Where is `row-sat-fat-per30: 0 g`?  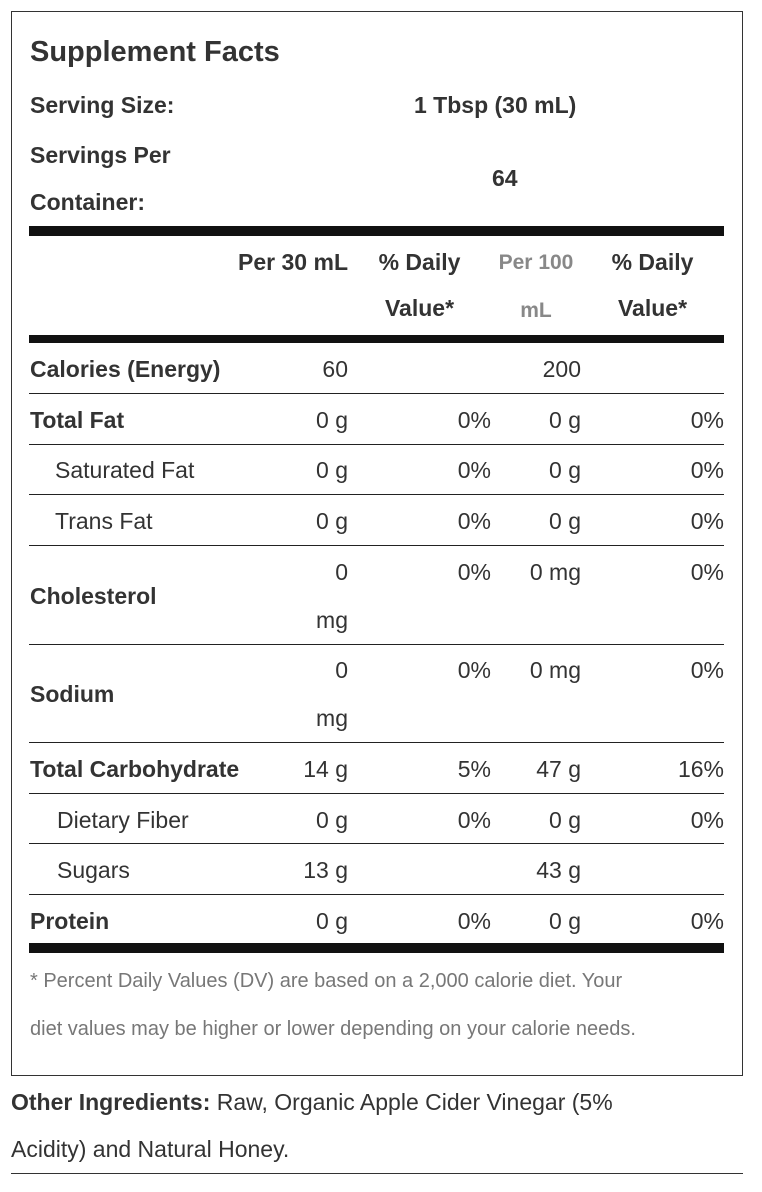 row-sat-fat-per30: 0 g is located at coordinates (332, 470).